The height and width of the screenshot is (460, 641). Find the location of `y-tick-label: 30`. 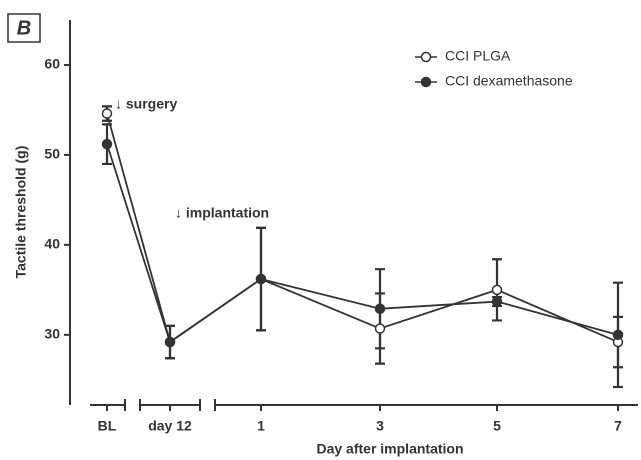

y-tick-label: 30 is located at coordinates (52, 334).